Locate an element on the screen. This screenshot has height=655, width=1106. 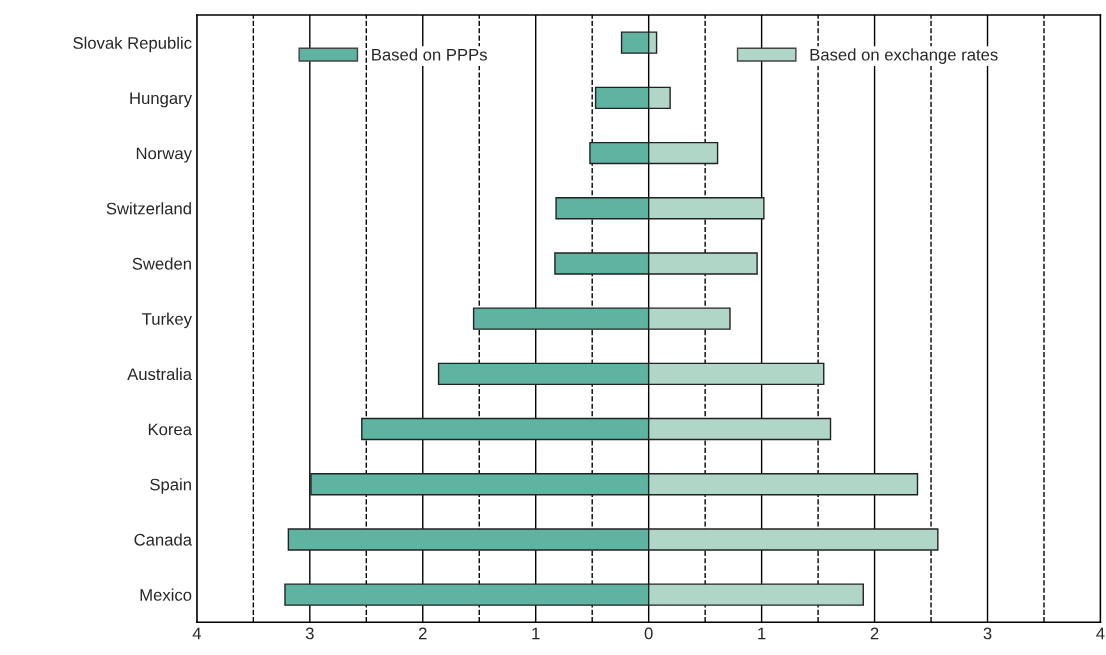
y-tick-label: Switzerland is located at coordinates (148, 208).